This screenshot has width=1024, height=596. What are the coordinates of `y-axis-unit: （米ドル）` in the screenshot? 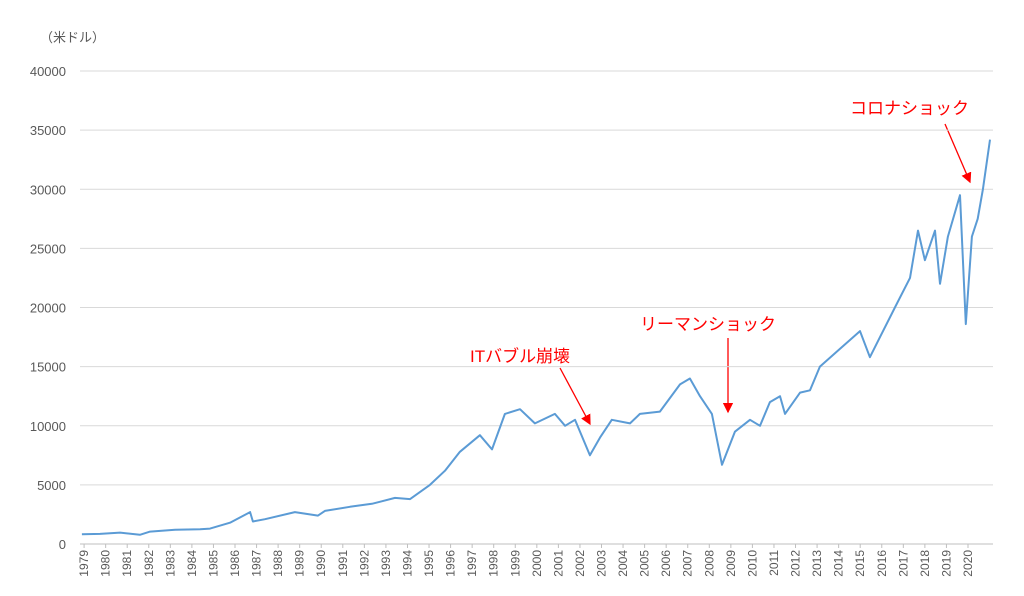 It's located at (72, 37).